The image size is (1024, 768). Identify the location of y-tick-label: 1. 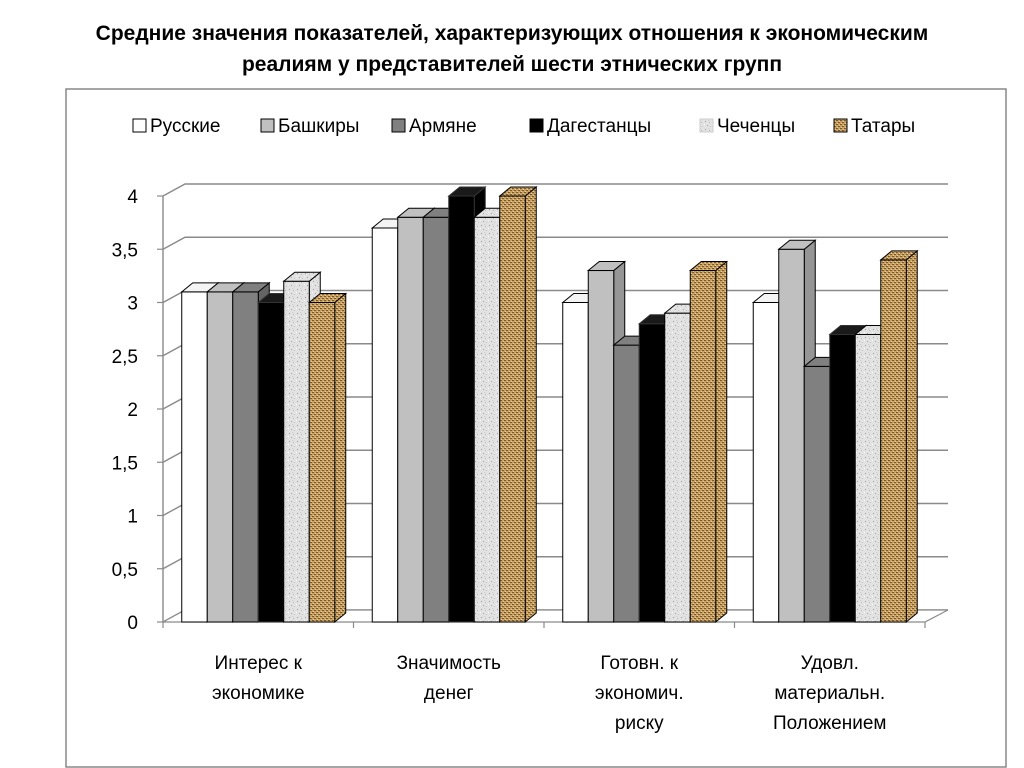
(132, 517).